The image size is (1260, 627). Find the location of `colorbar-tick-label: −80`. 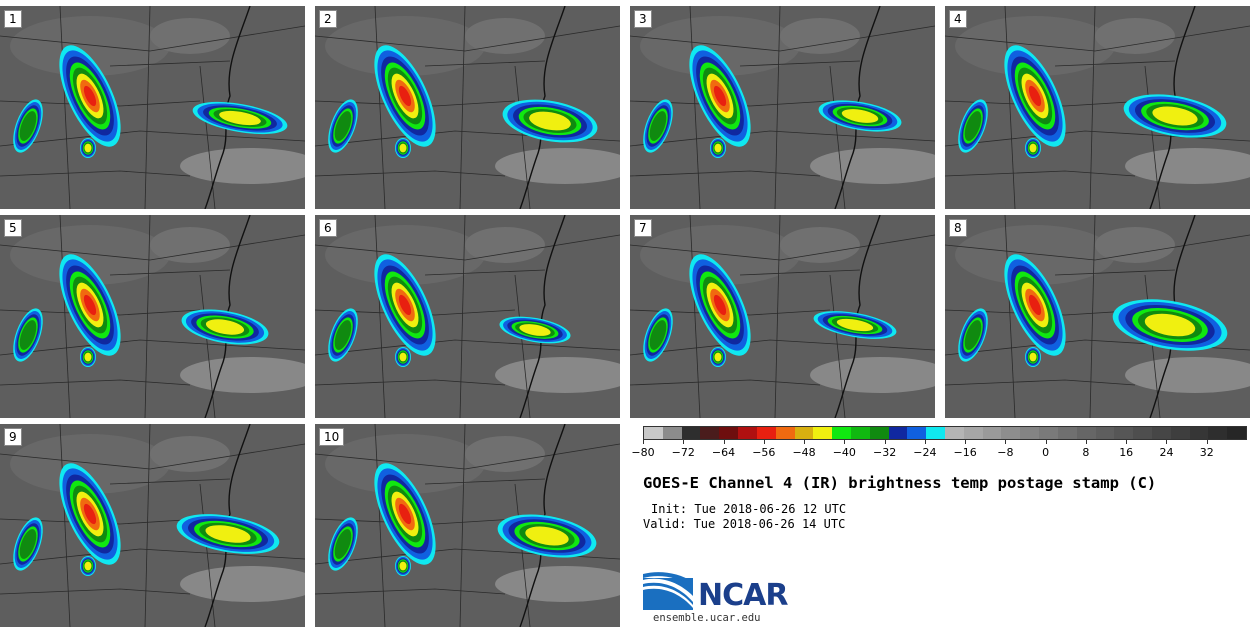

colorbar-tick-label: −80 is located at coordinates (643, 452).